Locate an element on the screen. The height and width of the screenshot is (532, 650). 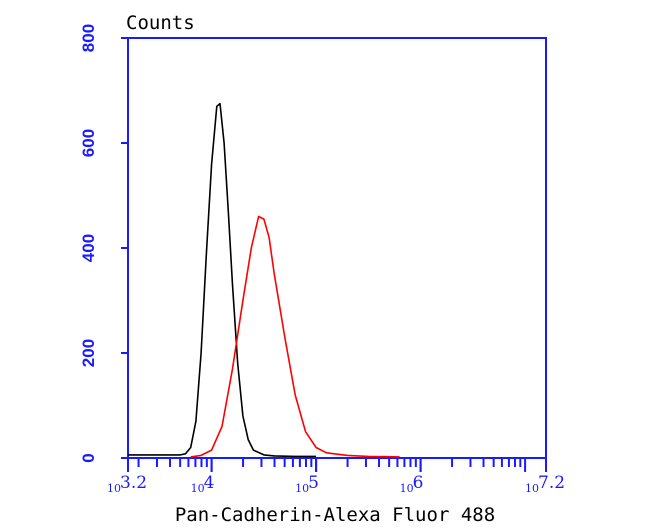
x-tick-label-exponent: 4 is located at coordinates (209, 483).